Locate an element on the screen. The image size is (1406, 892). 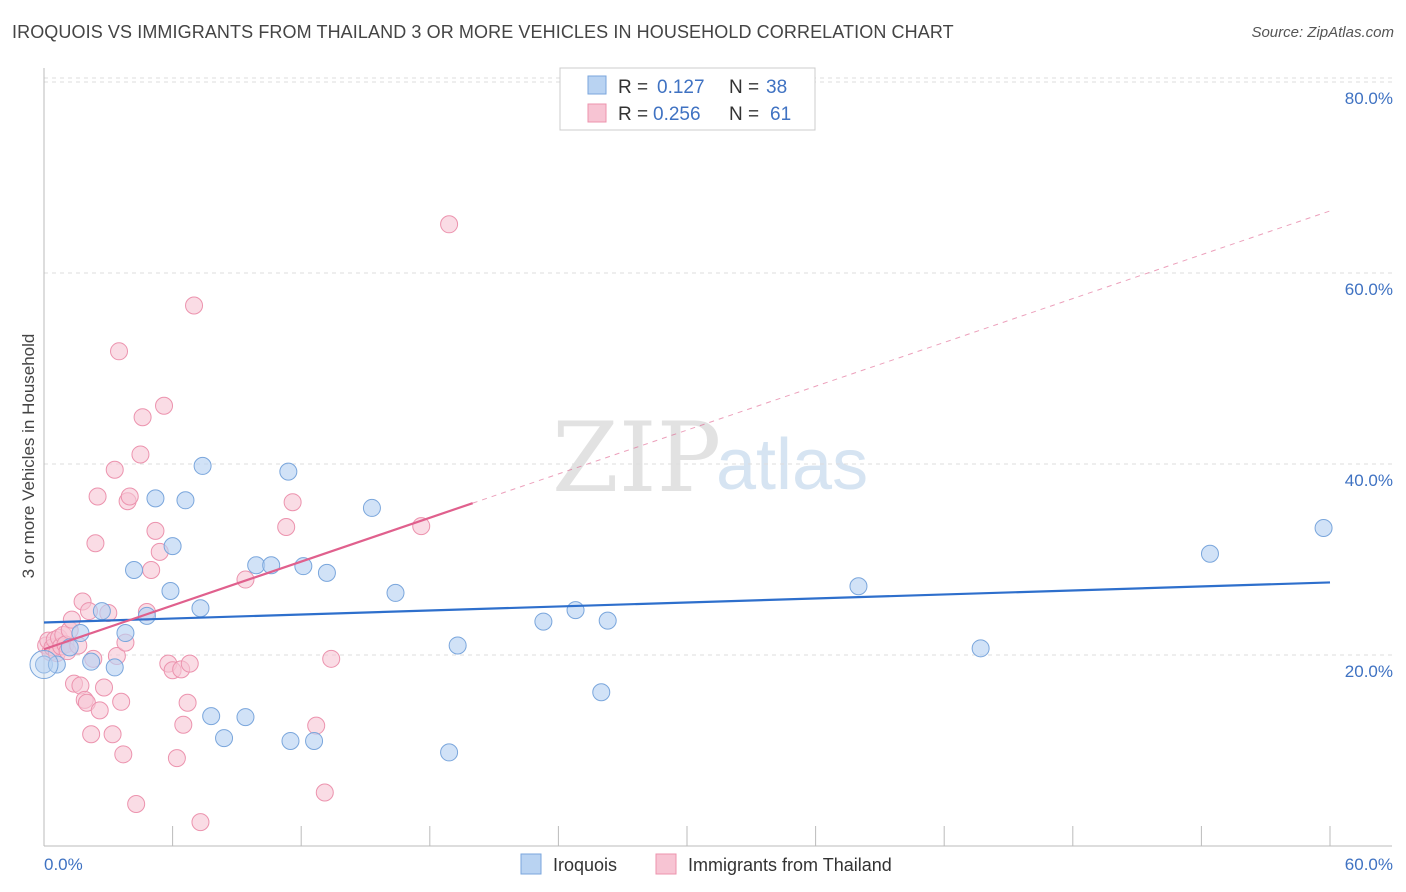
legend-n-value-iroquois: 38 is located at coordinates (776, 87).